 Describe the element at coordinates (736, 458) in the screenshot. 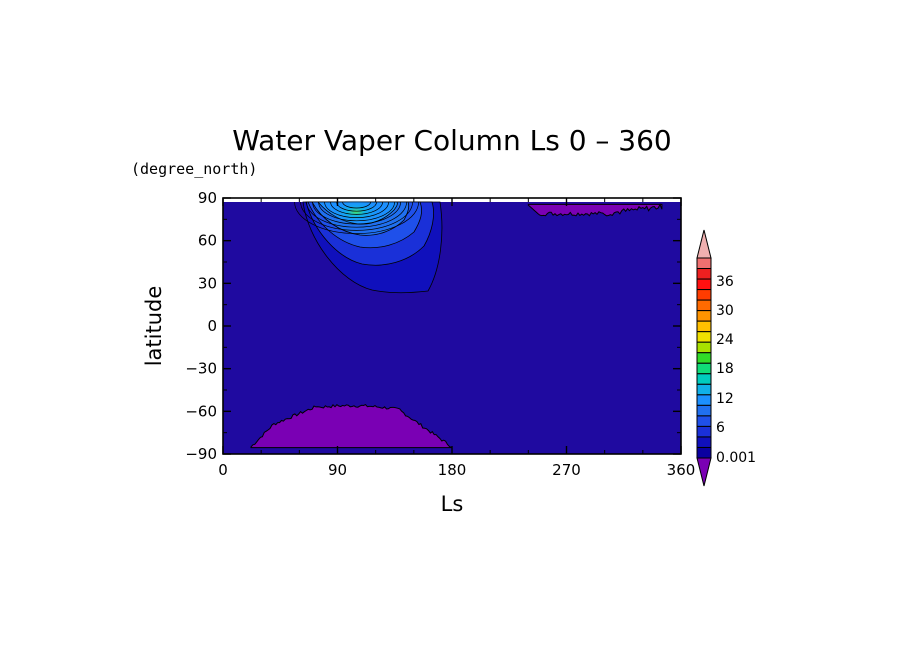

I see `colorbar-tick-label: 0.001` at that location.